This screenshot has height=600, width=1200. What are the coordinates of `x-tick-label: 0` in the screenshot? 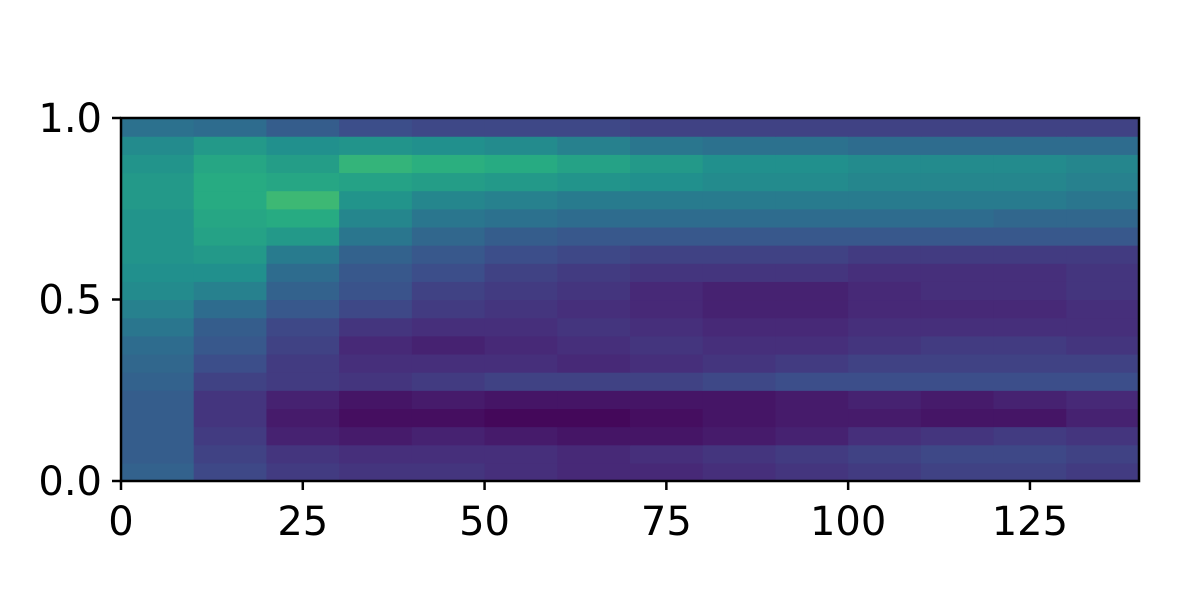 It's located at (120, 522).